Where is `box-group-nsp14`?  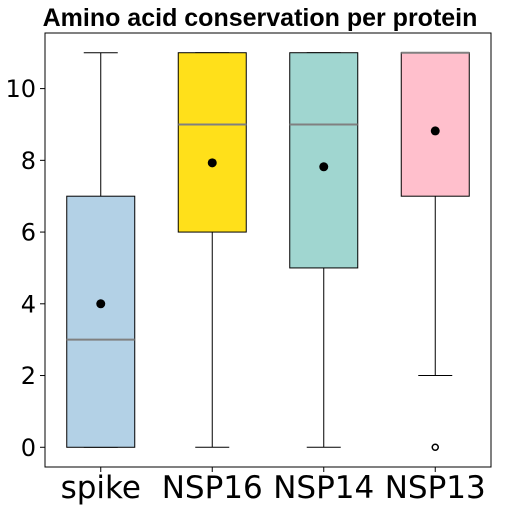 box-group-nsp14 is located at coordinates (324, 250).